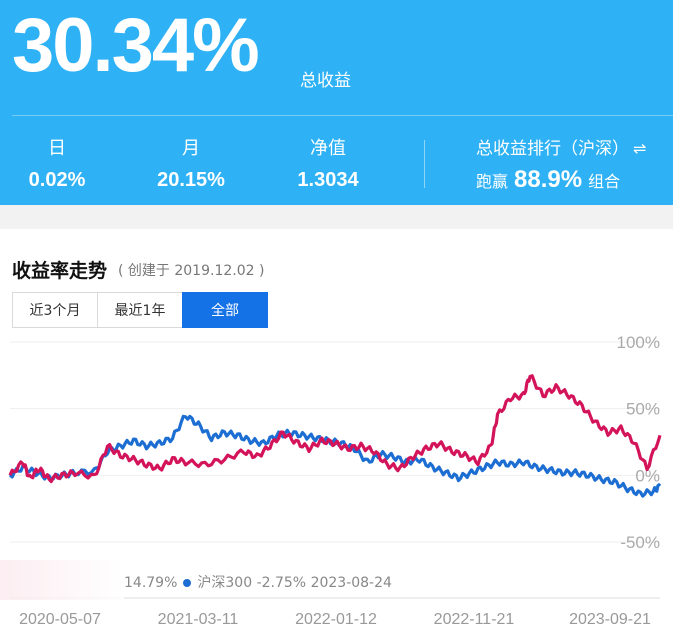 Image resolution: width=673 pixels, height=638 pixels. Describe the element at coordinates (225, 583) in the screenshot. I see `legend-index-name: 沪深300` at that location.